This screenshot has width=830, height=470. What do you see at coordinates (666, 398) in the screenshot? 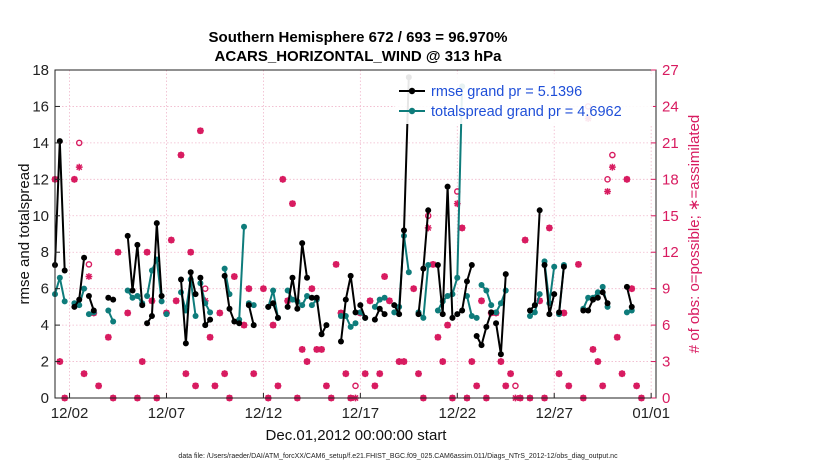
I see `y-right-tick-label: 0` at bounding box center [666, 398].